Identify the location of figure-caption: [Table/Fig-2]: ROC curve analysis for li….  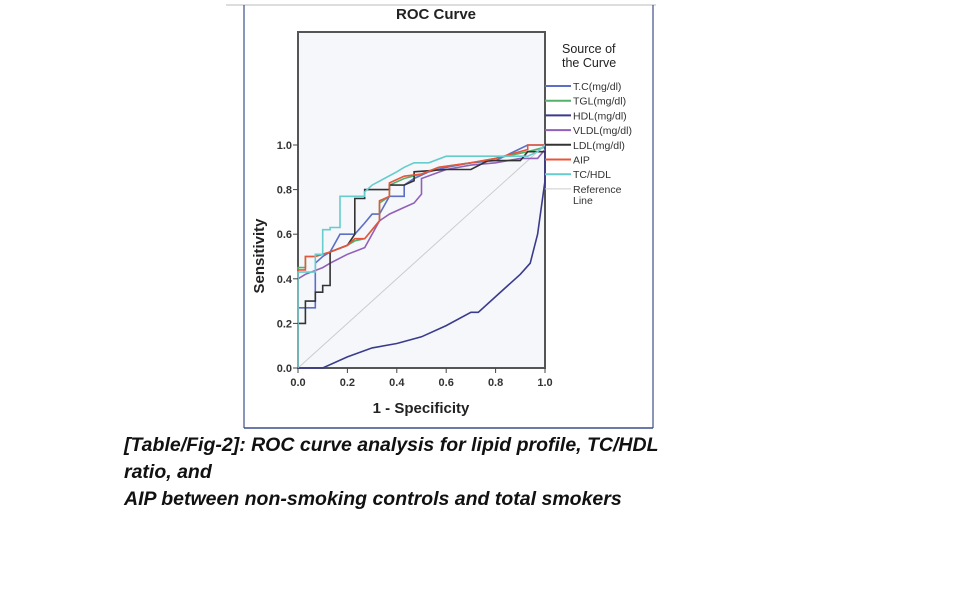
(474, 472).